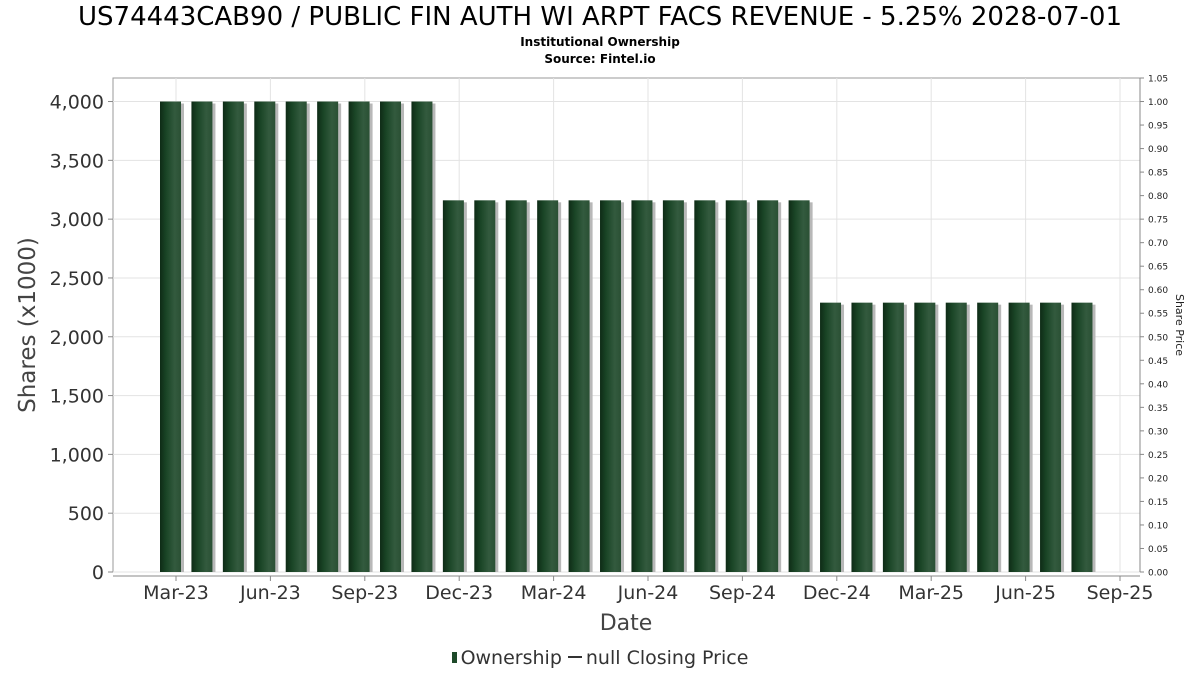 The width and height of the screenshot is (1200, 675). What do you see at coordinates (1158, 574) in the screenshot?
I see `y2-tick-label: 0.00` at bounding box center [1158, 574].